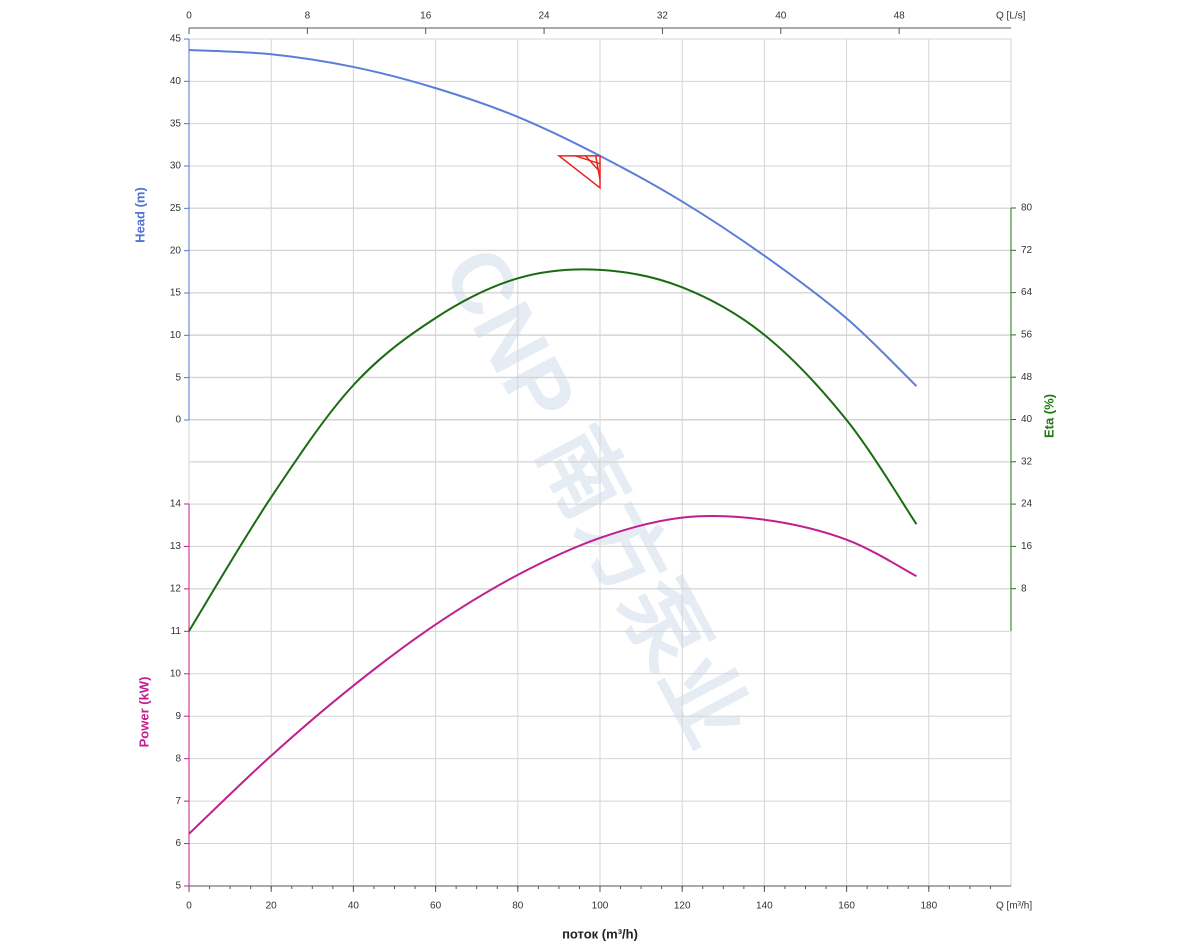 This screenshot has height=950, width=1200. Describe the element at coordinates (682, 906) in the screenshot. I see `x-tick-label: 120` at that location.